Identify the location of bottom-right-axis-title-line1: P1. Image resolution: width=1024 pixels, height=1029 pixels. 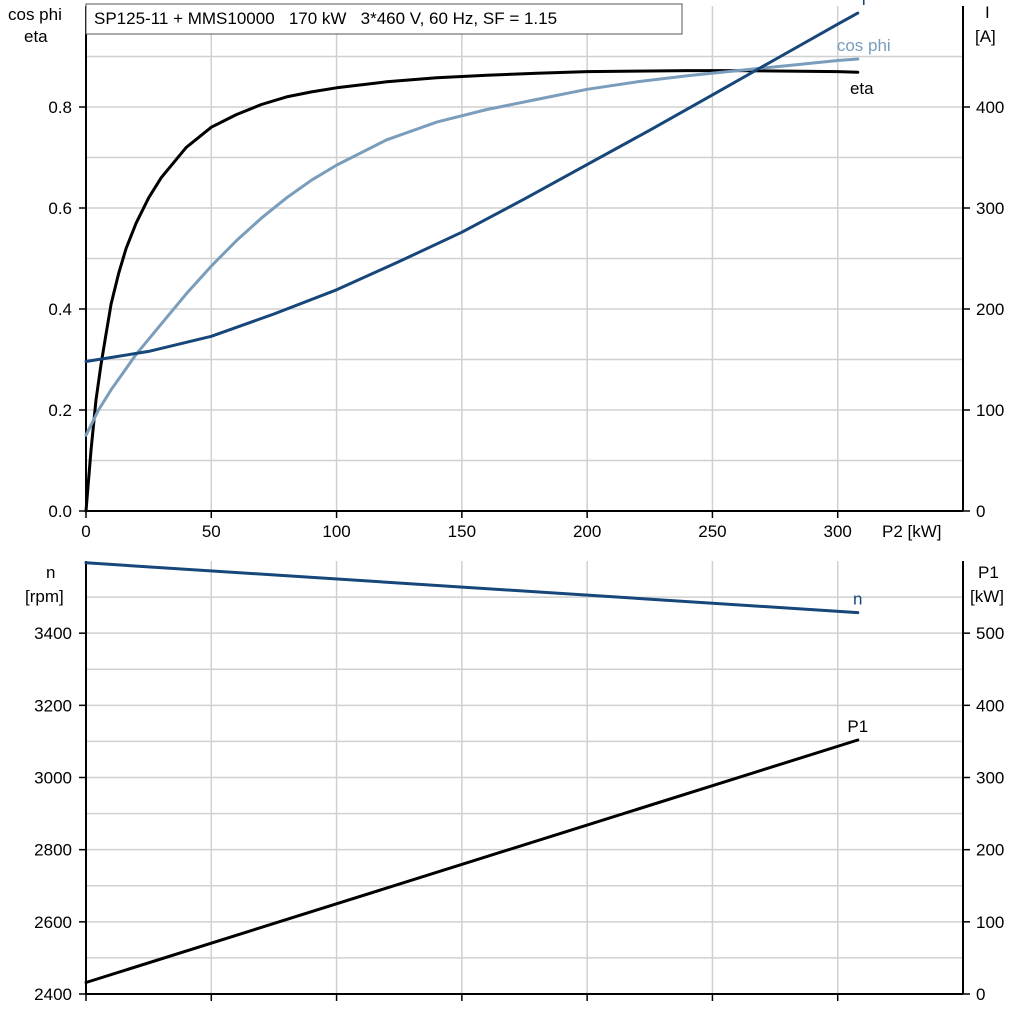
(988, 572).